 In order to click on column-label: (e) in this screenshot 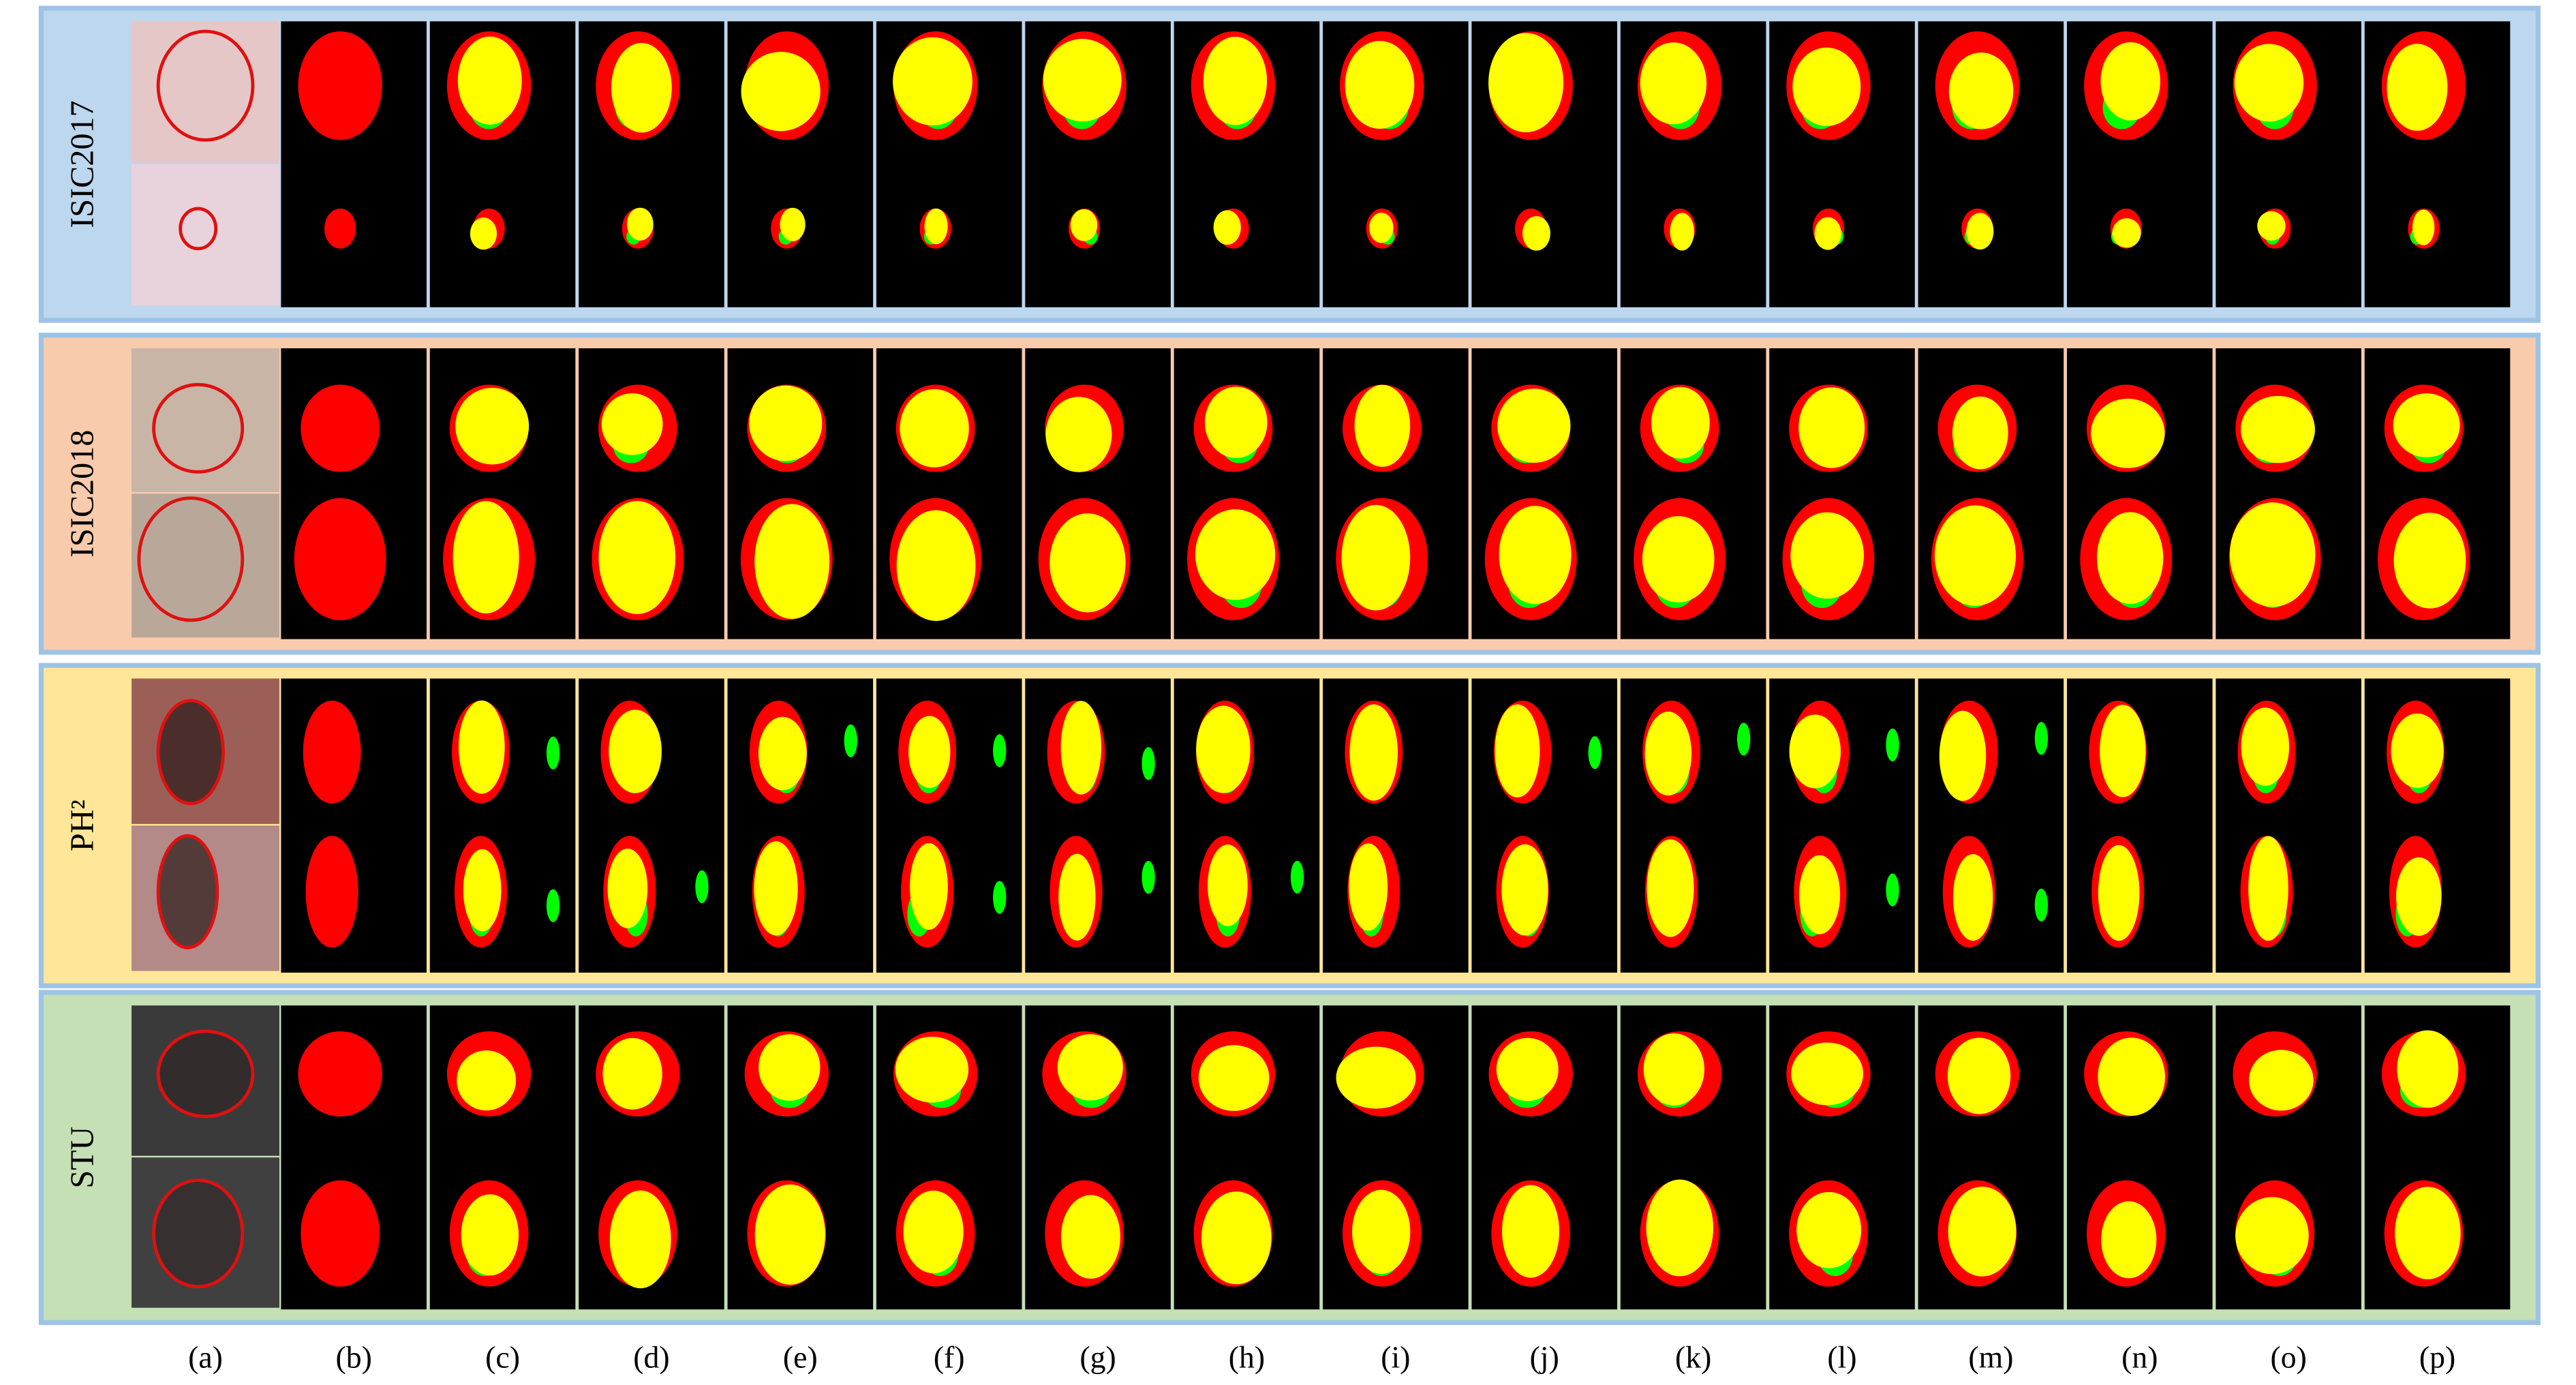, I will do `click(800, 1356)`.